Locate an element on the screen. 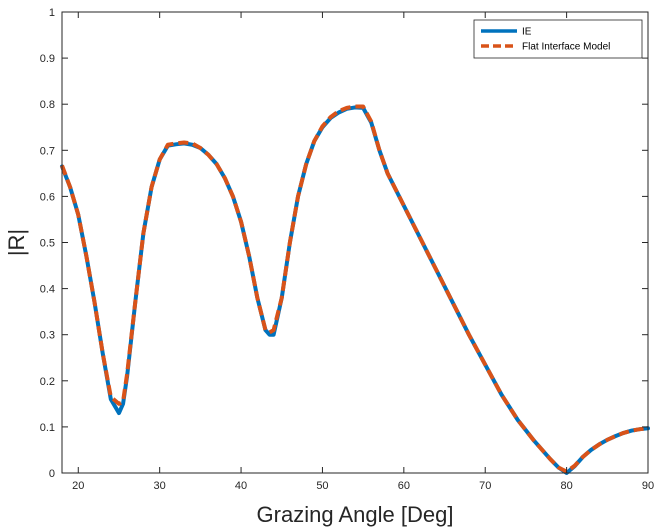  y-tick-label: 0.7 is located at coordinates (47, 151).